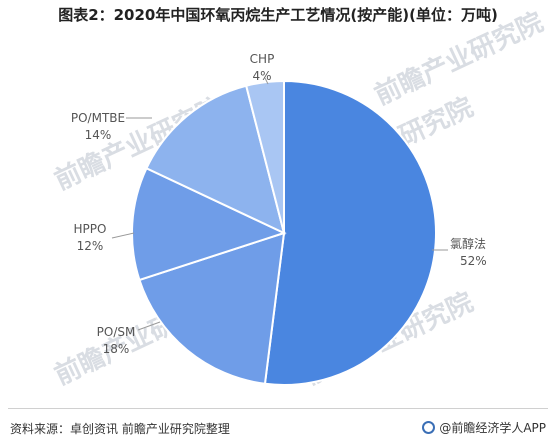 The width and height of the screenshot is (556, 448). I want to click on brand-attribution: @前瞻经济学人APP, so click(484, 427).